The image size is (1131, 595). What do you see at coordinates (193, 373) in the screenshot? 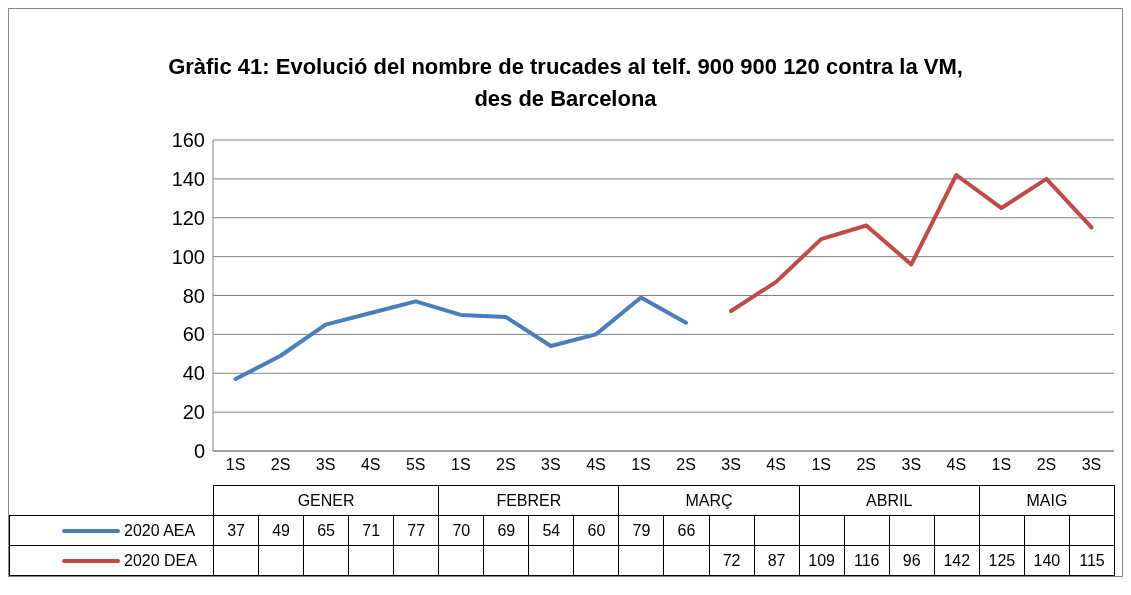
I see `y-tick-label: 40` at bounding box center [193, 373].